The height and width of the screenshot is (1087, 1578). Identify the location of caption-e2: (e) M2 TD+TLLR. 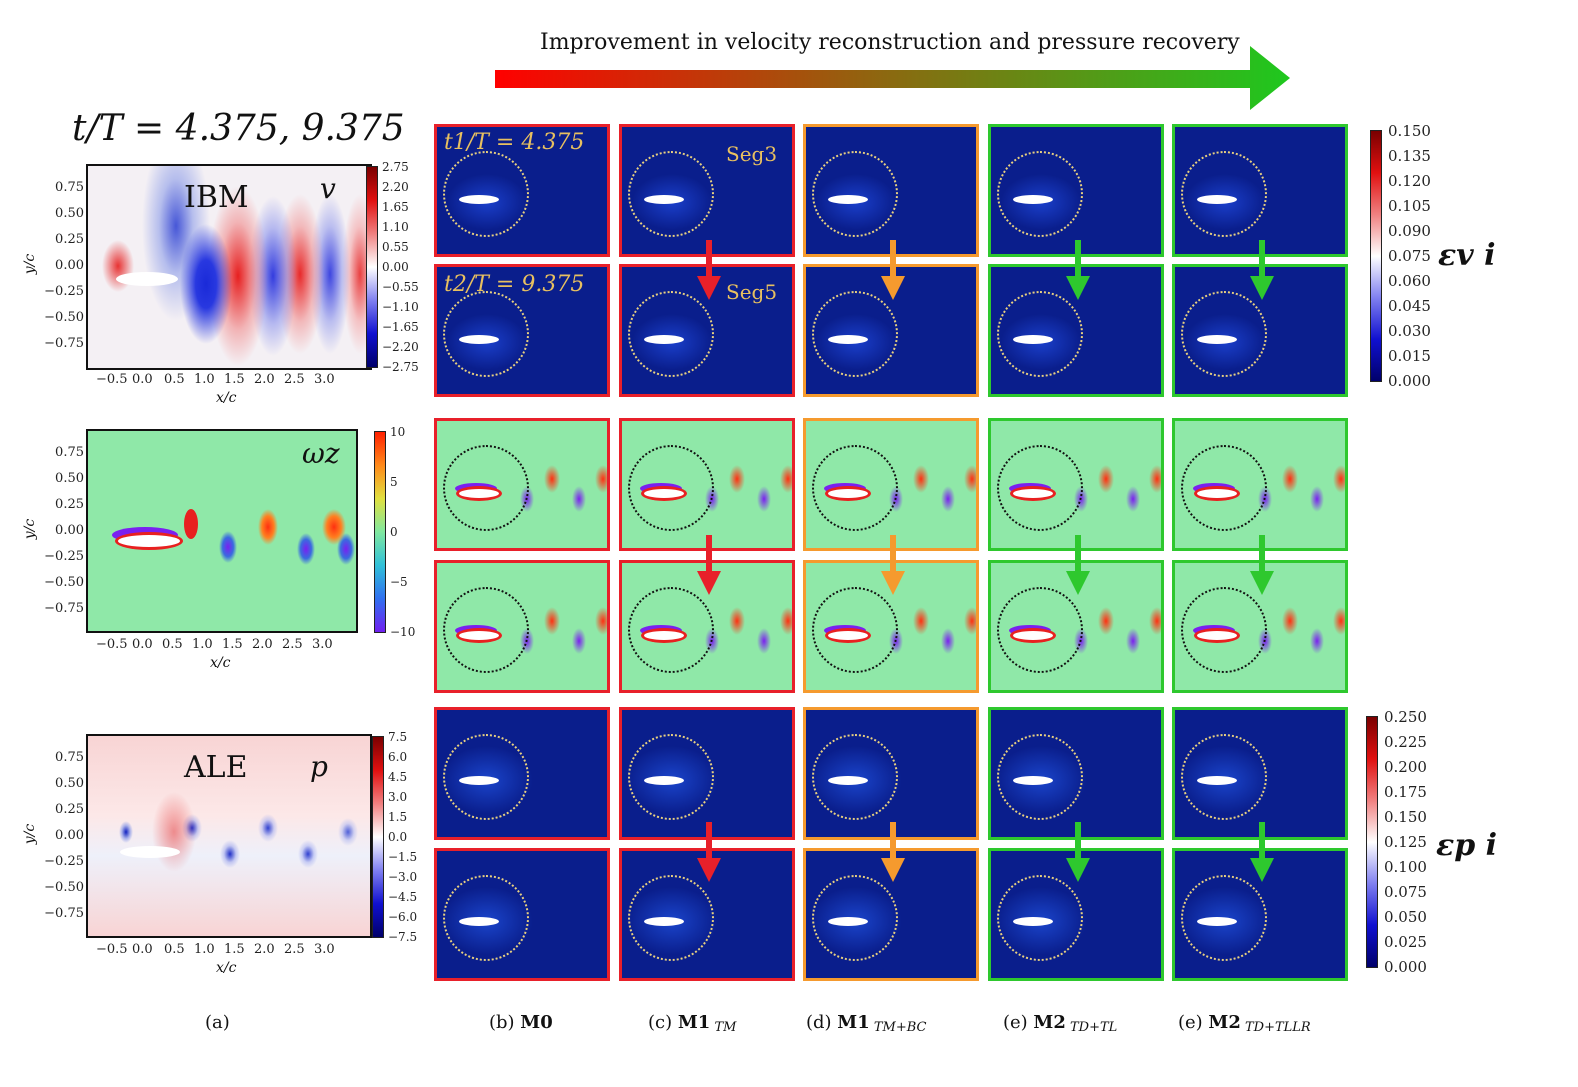
(1244, 1023).